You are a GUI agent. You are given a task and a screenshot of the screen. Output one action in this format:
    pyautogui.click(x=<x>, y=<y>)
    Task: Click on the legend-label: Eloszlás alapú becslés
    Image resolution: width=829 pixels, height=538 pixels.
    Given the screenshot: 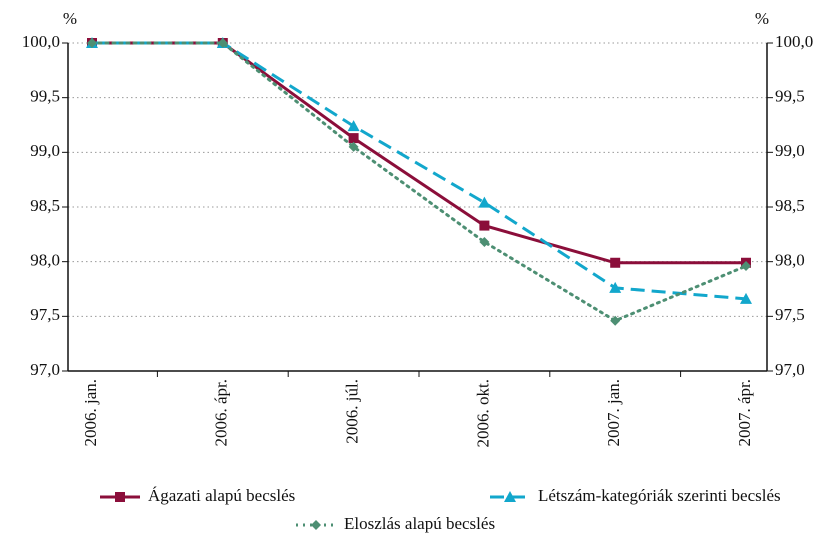 What is the action you would take?
    pyautogui.click(x=419, y=523)
    